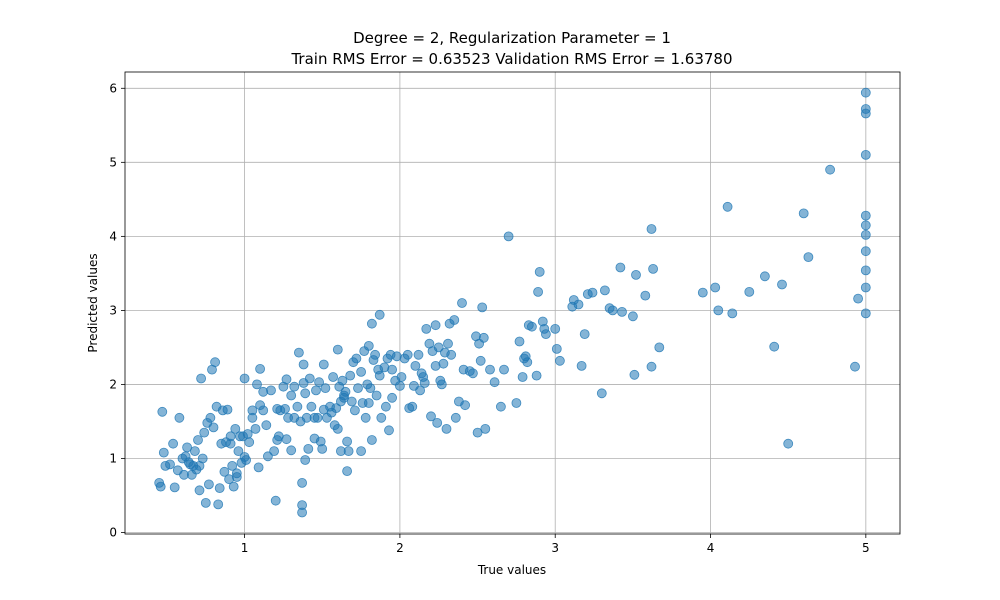 The height and width of the screenshot is (600, 1000). Describe the element at coordinates (711, 548) in the screenshot. I see `x-tick-label: 4` at that location.